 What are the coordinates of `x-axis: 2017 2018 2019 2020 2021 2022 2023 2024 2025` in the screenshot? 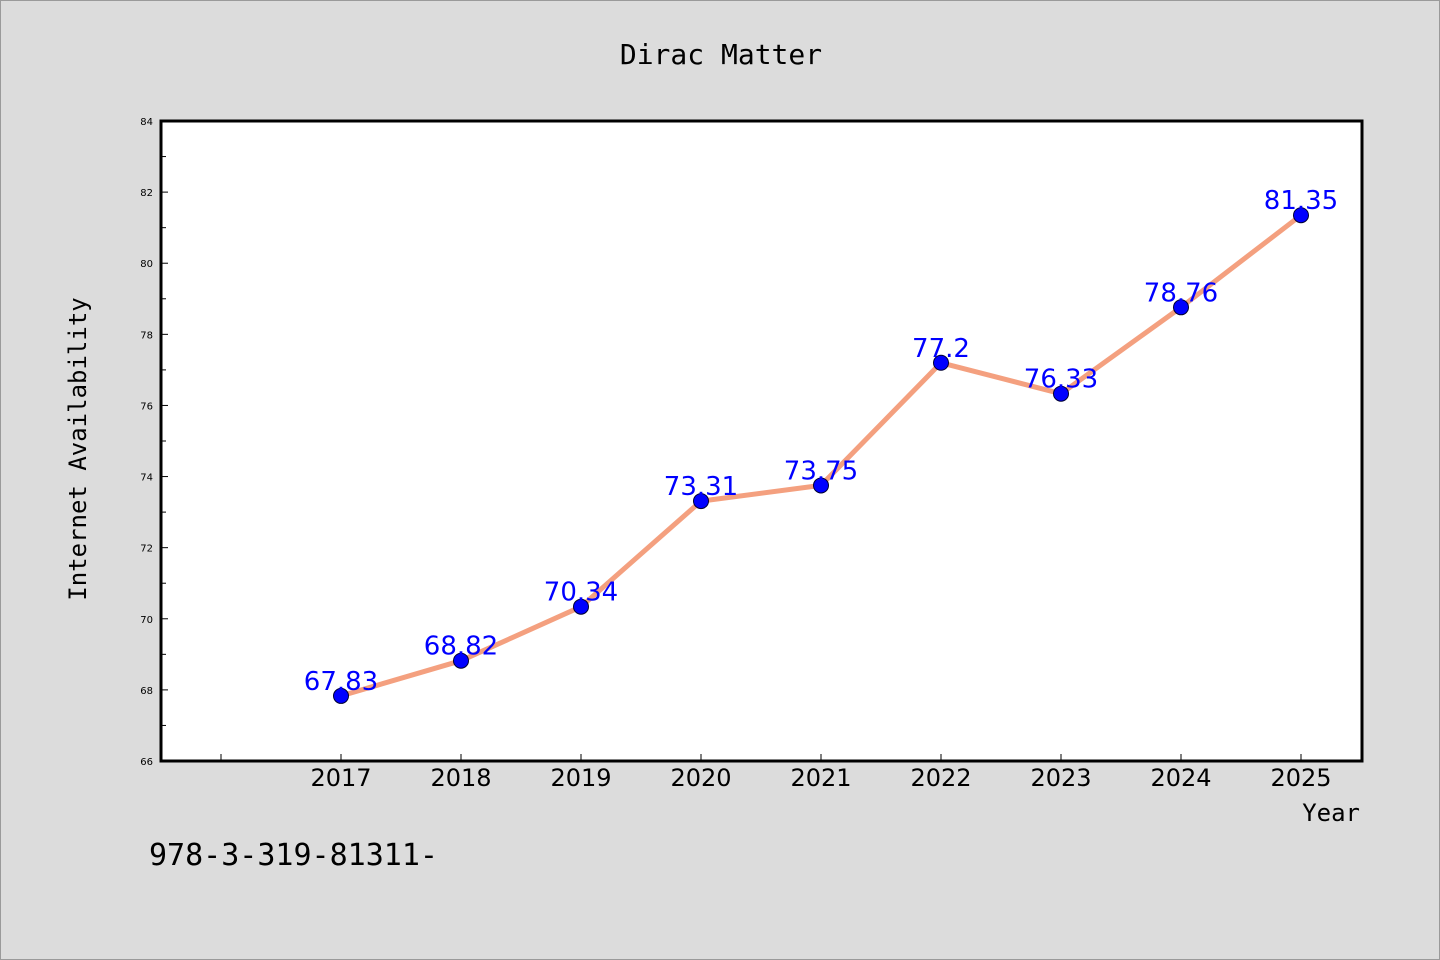 It's located at (776, 773).